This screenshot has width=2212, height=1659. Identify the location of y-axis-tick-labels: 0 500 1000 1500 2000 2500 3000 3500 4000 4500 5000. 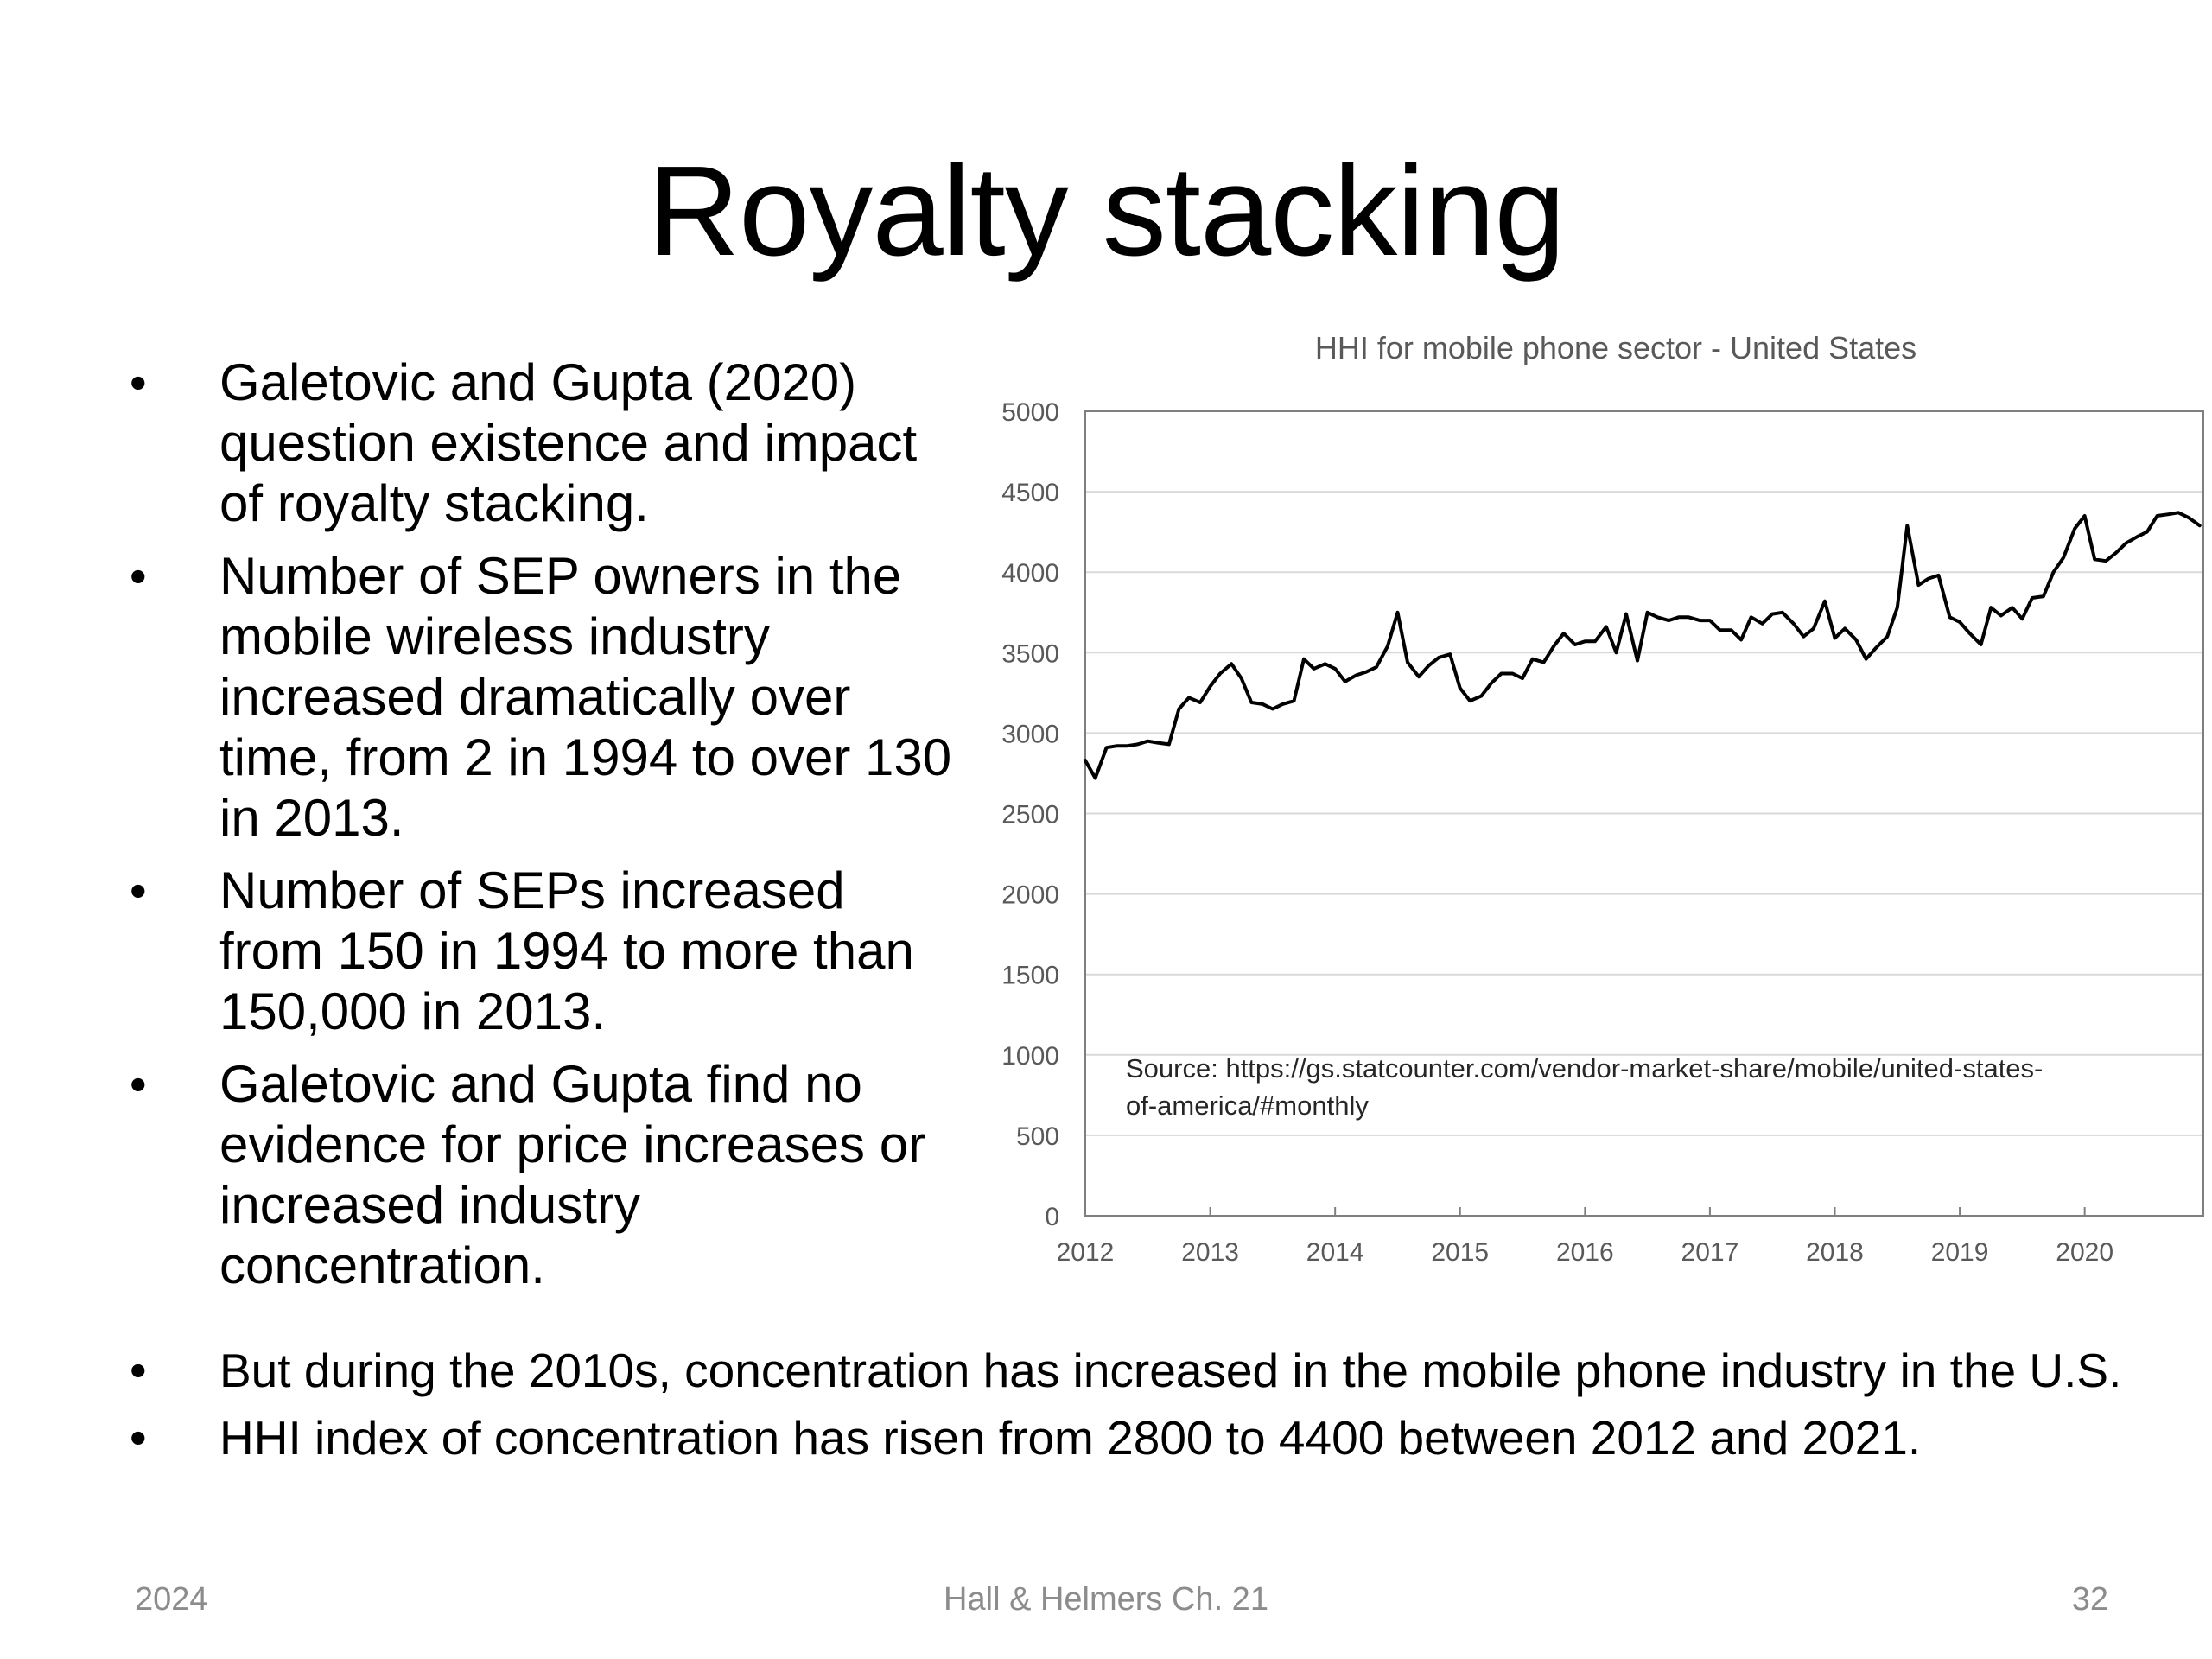
(1030, 814).